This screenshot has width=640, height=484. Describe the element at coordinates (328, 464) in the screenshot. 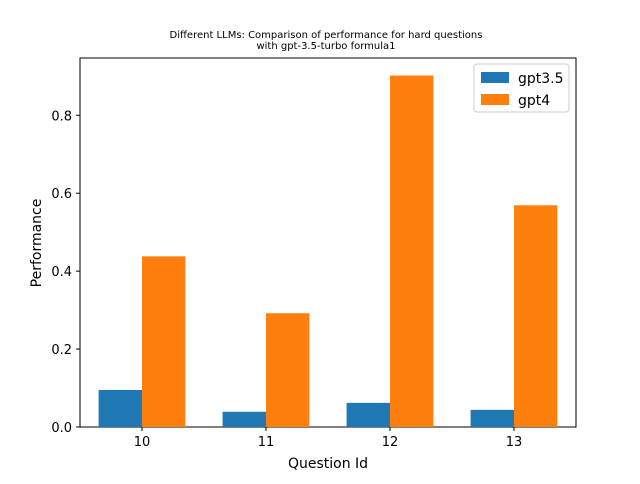

I see `x-axis-label: Question Id` at that location.